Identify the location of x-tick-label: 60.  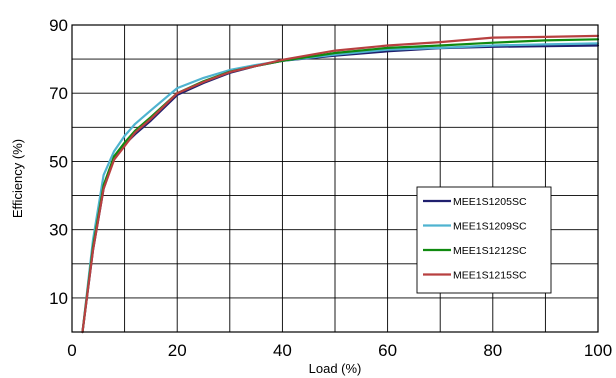
(387, 350).